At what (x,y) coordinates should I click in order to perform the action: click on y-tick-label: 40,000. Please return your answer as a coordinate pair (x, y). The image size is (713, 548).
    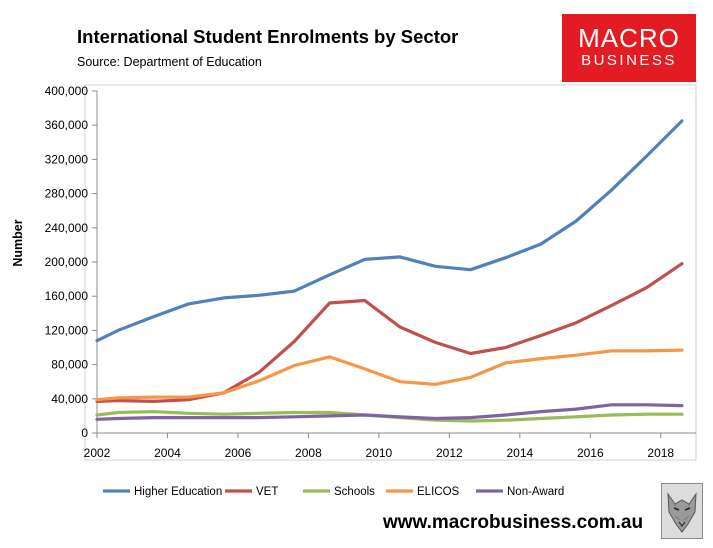
    Looking at the image, I should click on (69, 399).